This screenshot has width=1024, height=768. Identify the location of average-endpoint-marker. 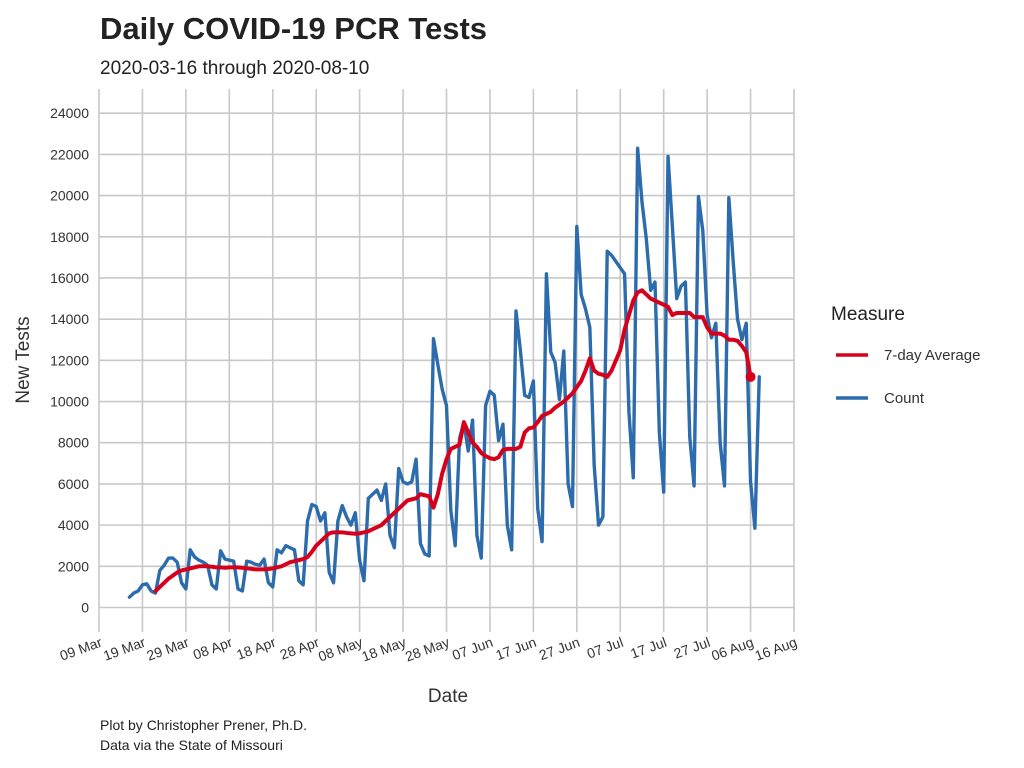
(750, 376).